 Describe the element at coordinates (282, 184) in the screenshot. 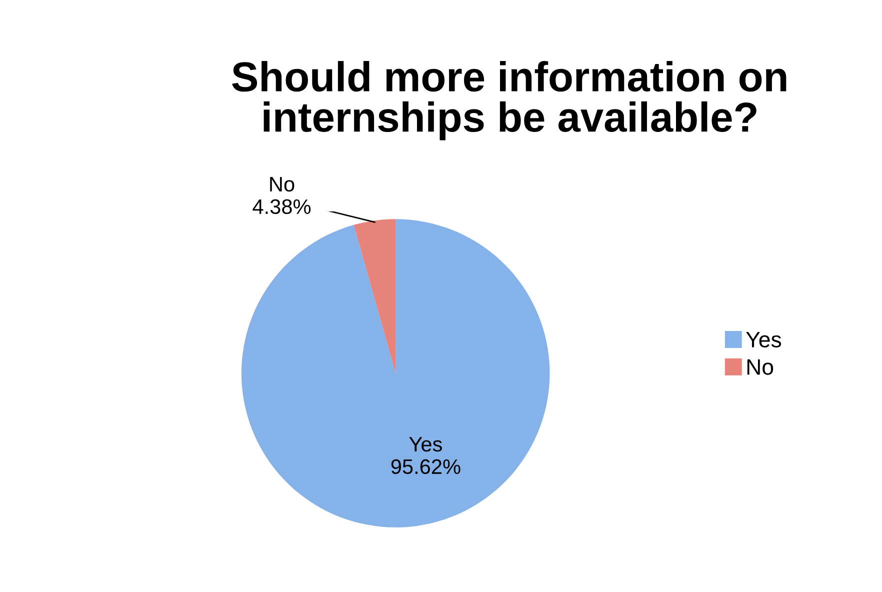

I see `slice-label: No` at that location.